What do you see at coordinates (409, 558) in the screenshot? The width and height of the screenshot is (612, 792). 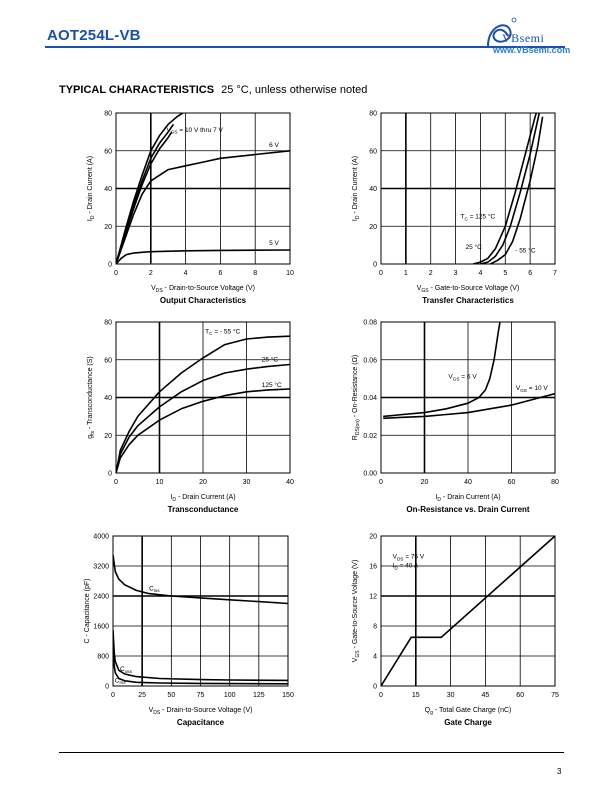 I see `curve-annotation: VDS = 75 V` at bounding box center [409, 558].